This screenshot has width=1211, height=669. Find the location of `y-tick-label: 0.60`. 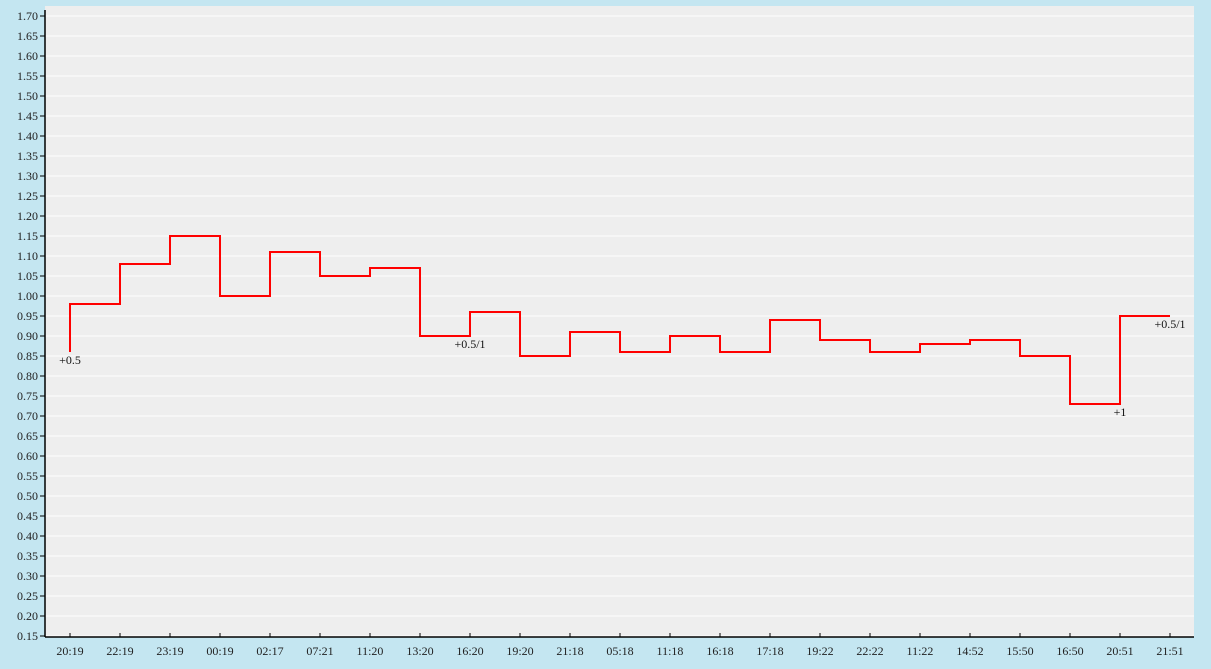

y-tick-label: 0.60 is located at coordinates (27, 456).